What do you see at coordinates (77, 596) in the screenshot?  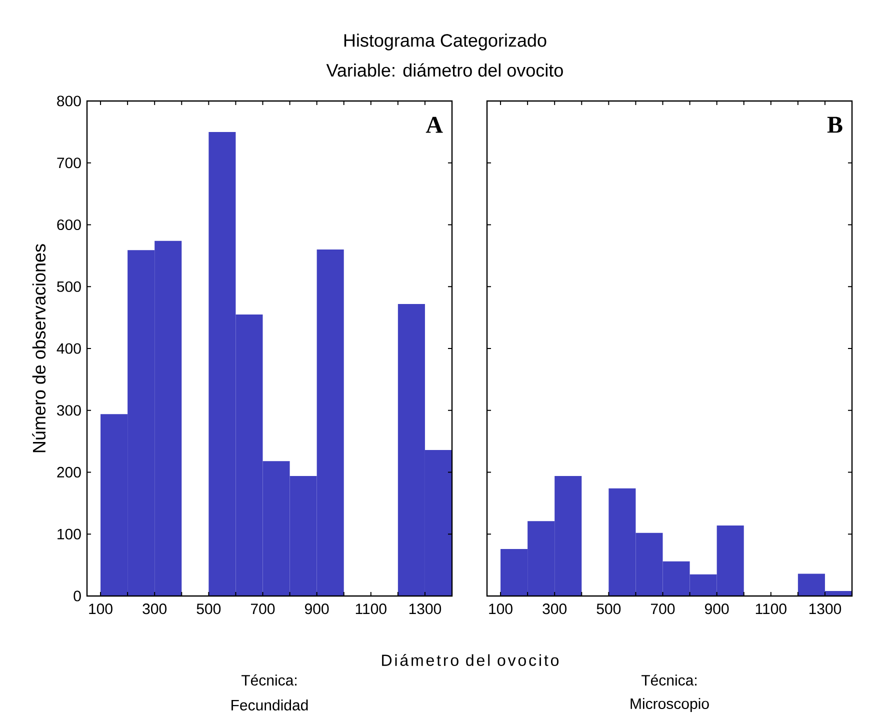 I see `y-tick-label: 0` at bounding box center [77, 596].